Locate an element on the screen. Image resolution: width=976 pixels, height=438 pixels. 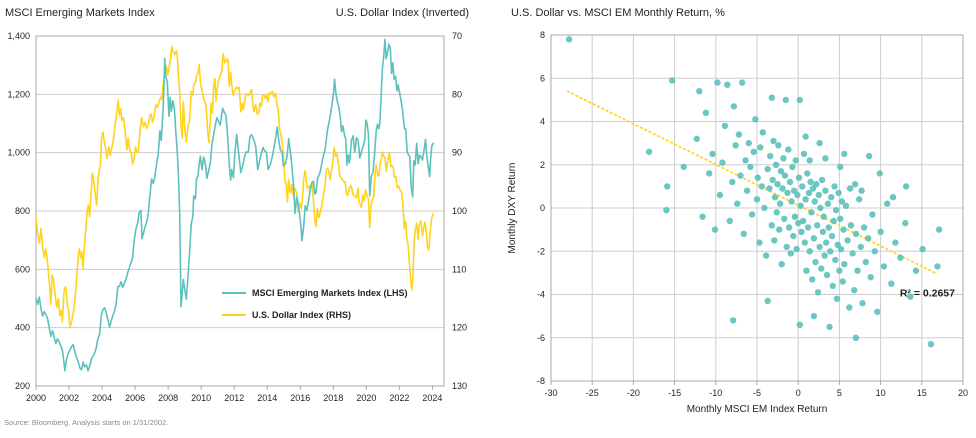
left-axis-tick-label: 1,200 is located at coordinates (18, 94).